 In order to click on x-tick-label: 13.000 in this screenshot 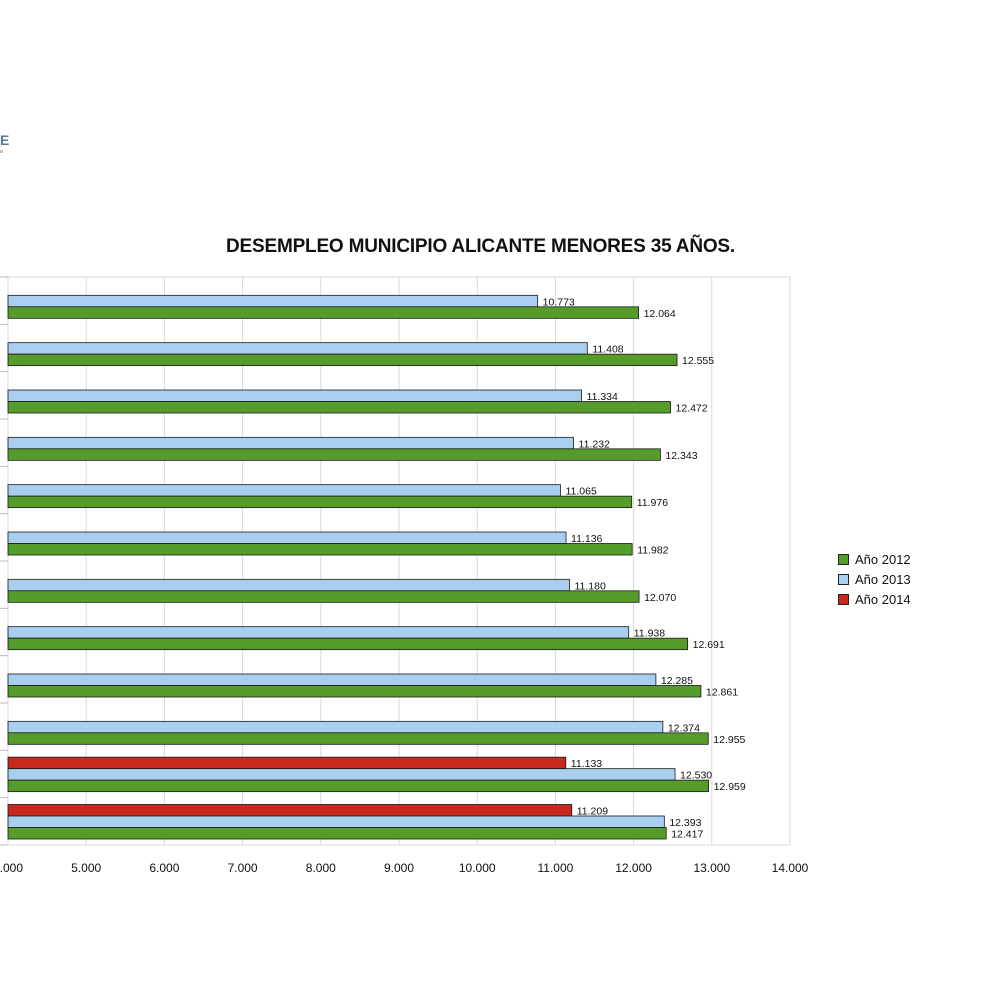, I will do `click(711, 868)`.